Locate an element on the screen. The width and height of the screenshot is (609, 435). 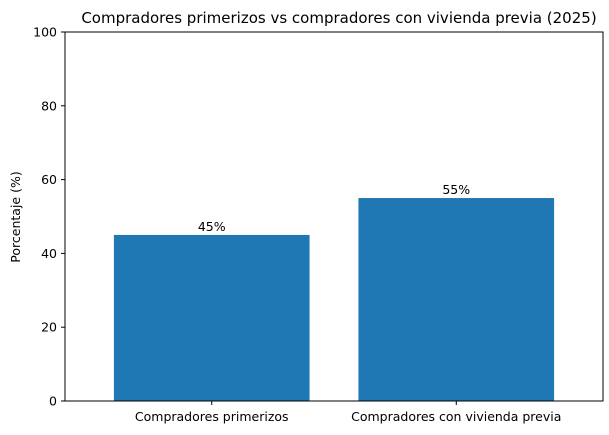
y-tick-label-0: 0 is located at coordinates (53, 401).